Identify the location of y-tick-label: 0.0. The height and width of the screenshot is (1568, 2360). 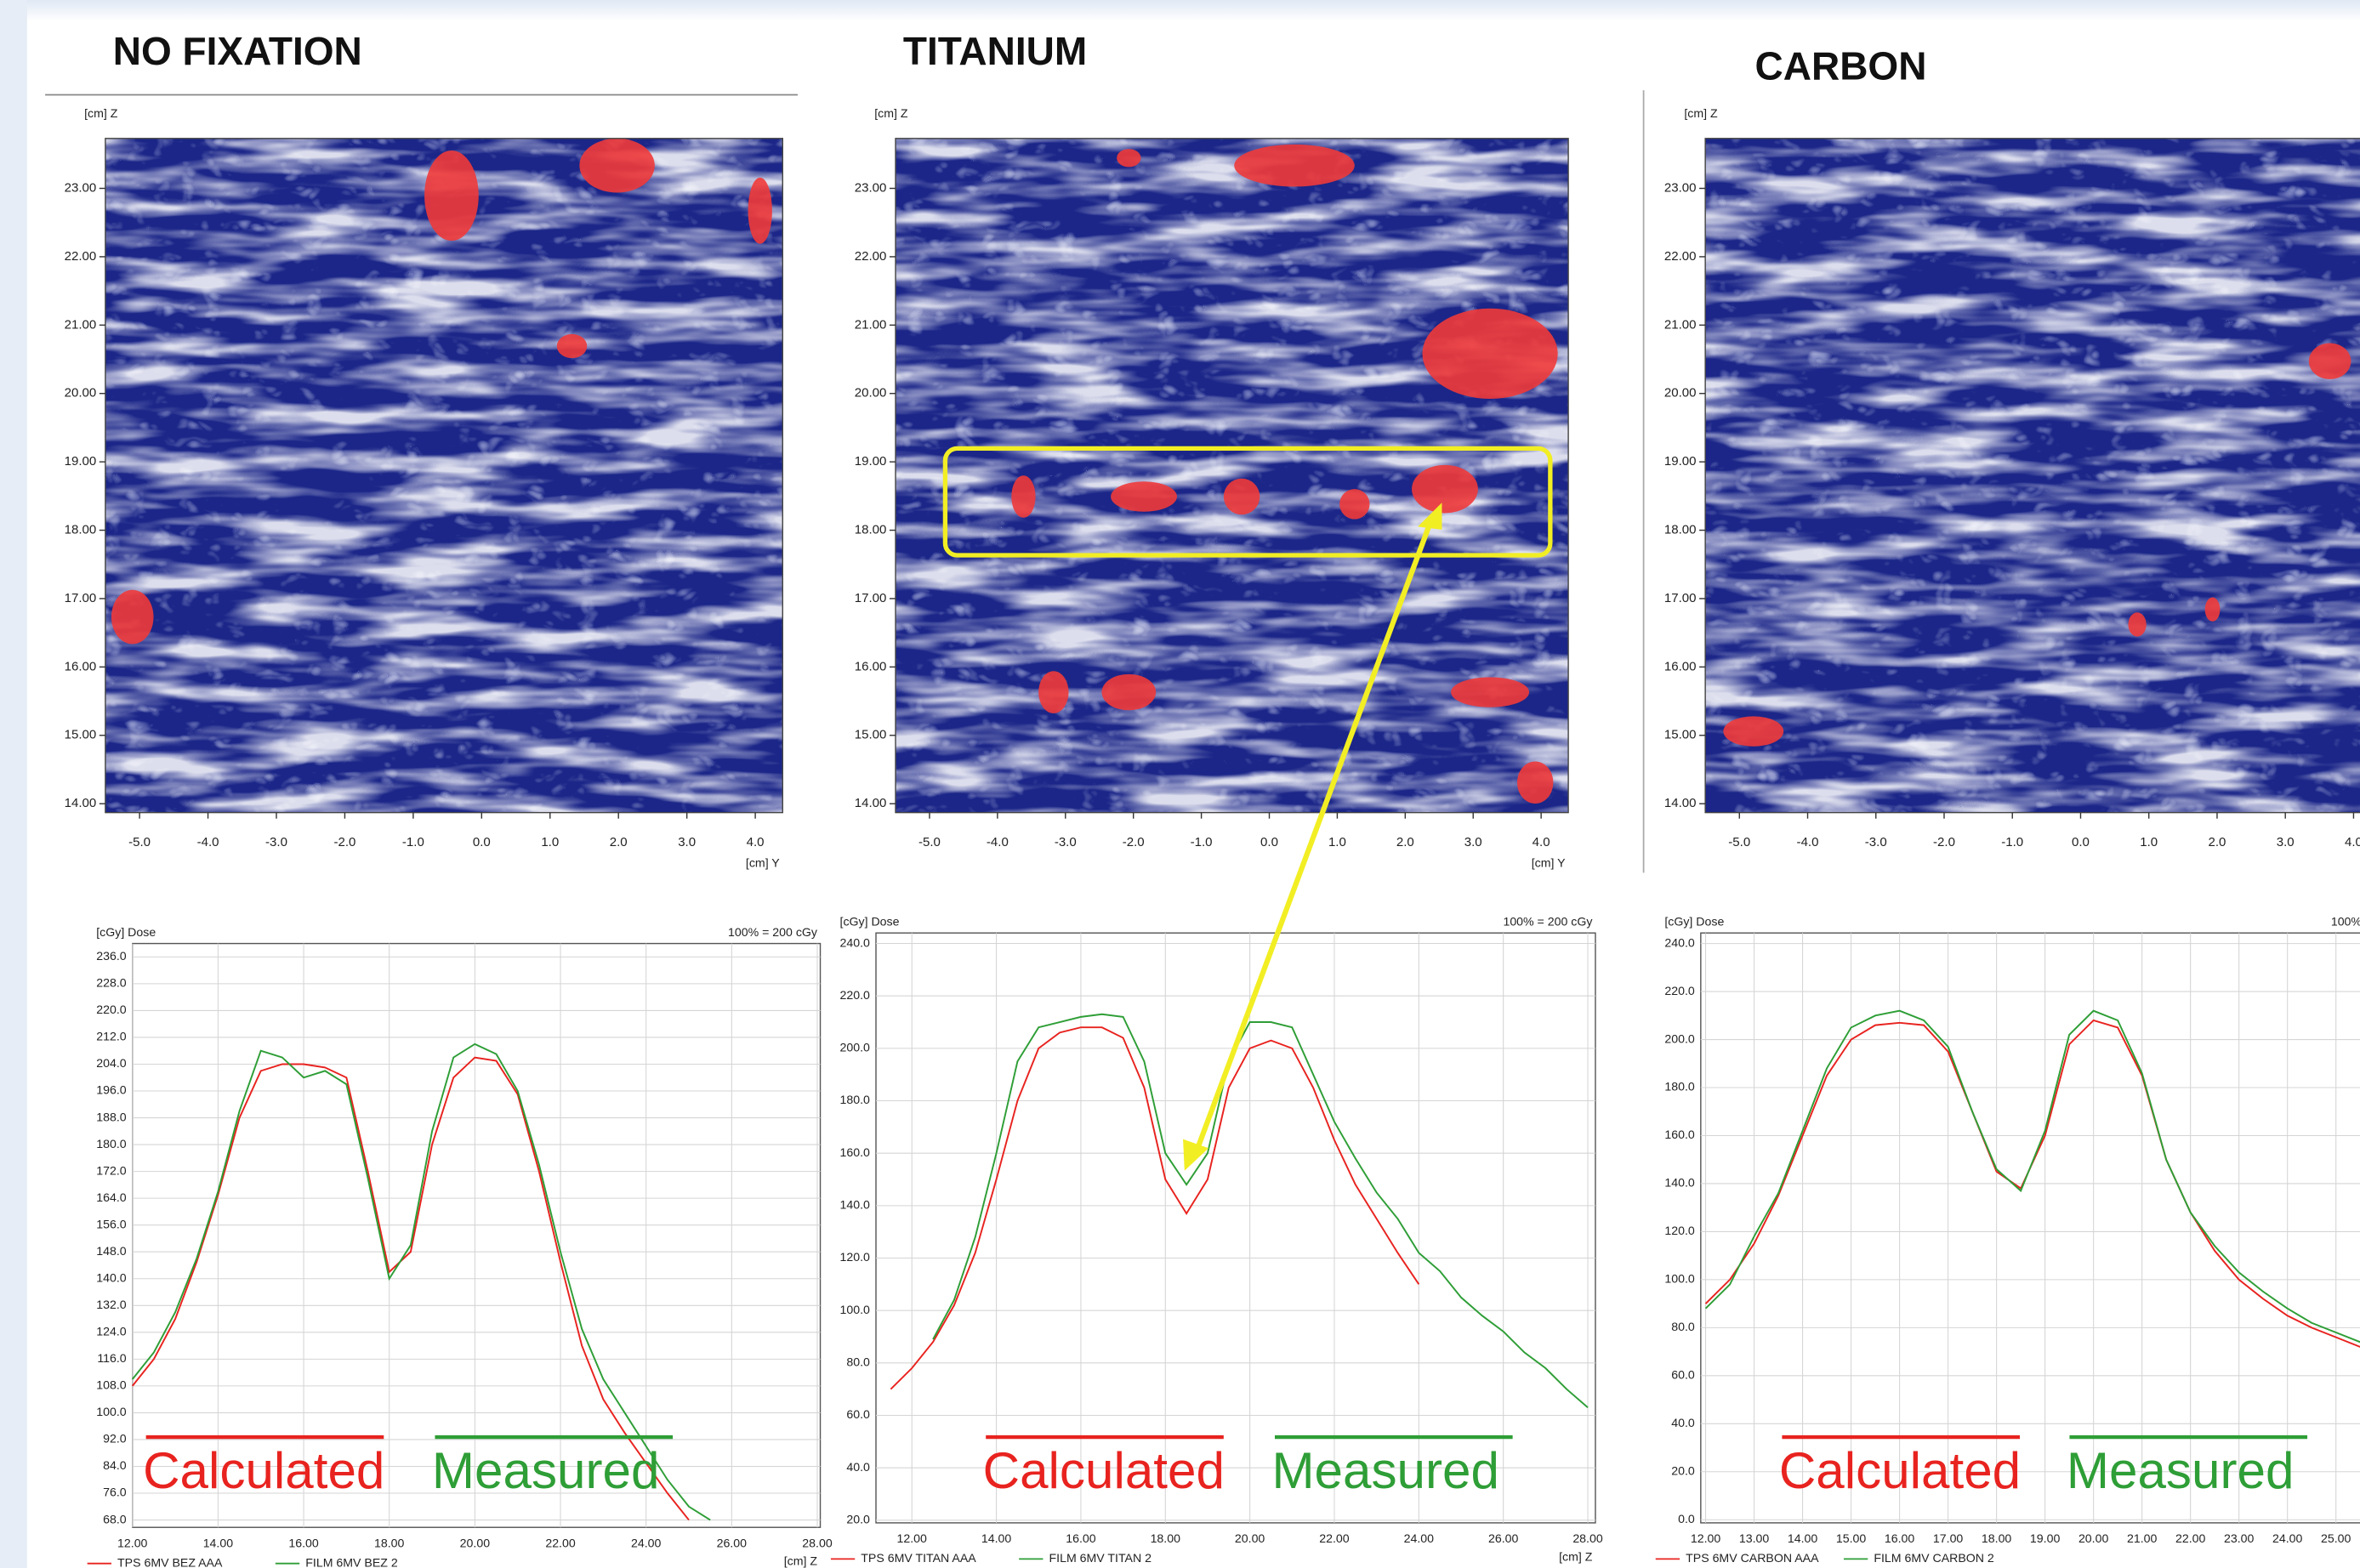
(1686, 1518).